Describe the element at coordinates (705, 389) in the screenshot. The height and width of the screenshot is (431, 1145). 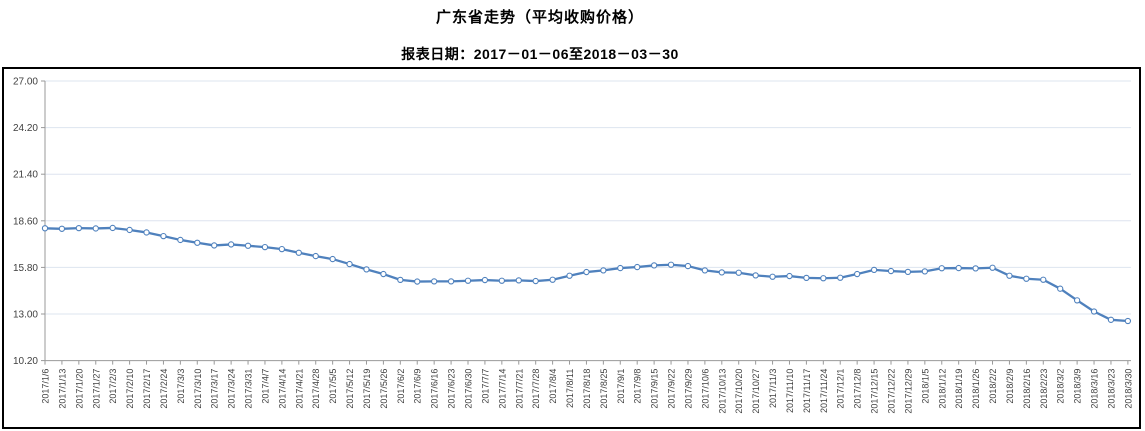
I see `x-tick-label: 2017/10/6` at that location.